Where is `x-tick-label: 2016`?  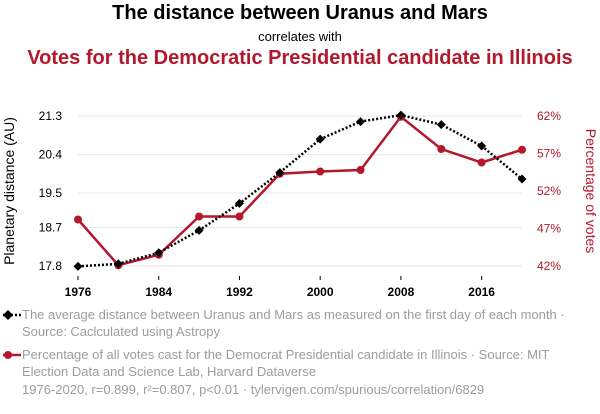
x-tick-label: 2016 is located at coordinates (481, 292).